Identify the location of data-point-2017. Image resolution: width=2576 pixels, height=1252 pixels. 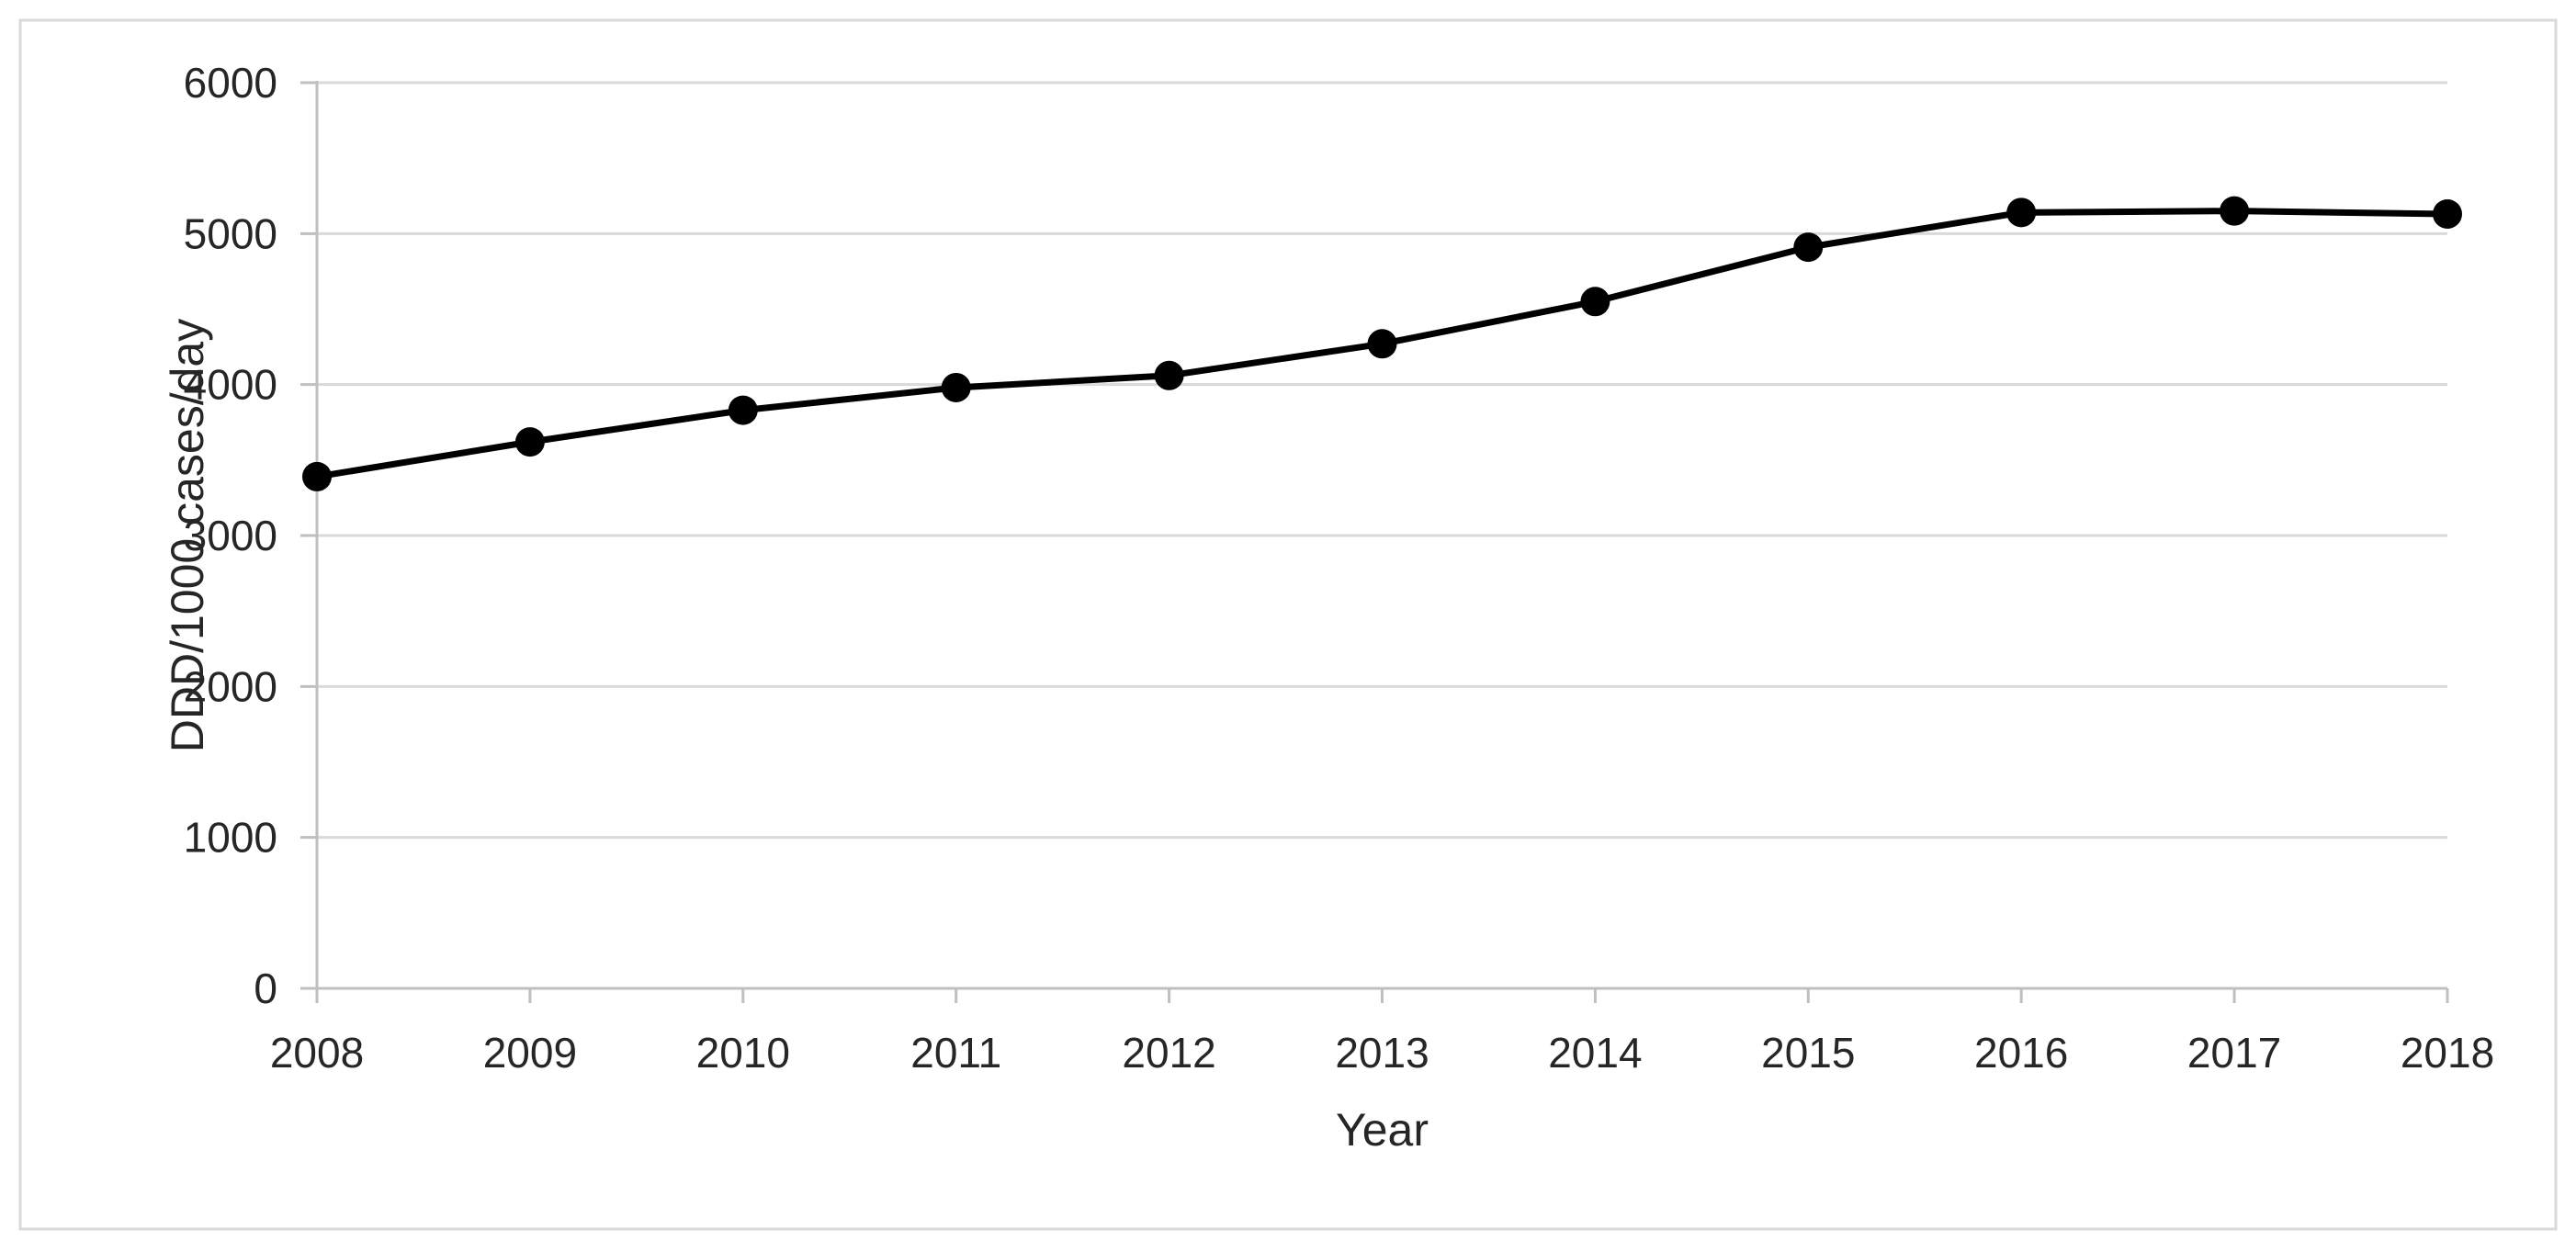
(2235, 211).